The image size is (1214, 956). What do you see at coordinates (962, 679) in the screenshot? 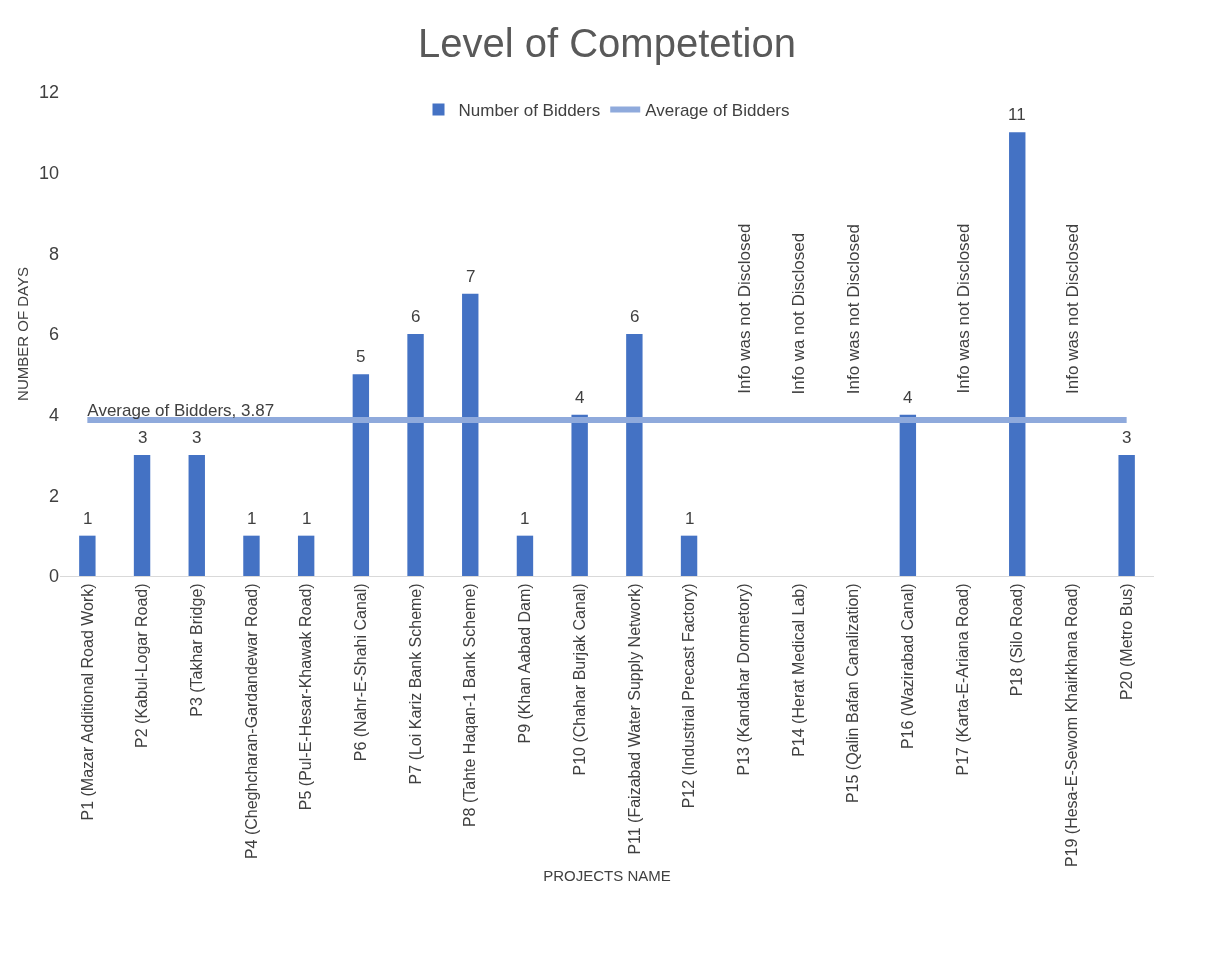
I see `x-tick-label: P17 (Karta-E-Ariana Road)` at bounding box center [962, 679].